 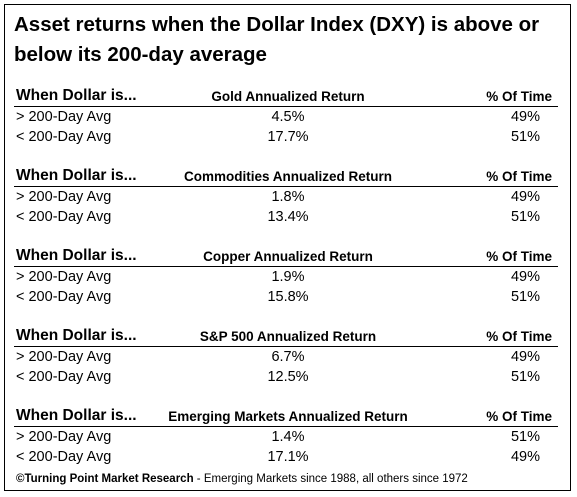 I want to click on table-row: > 200-Day Avg 1.9% 49%, so click(x=286, y=277).